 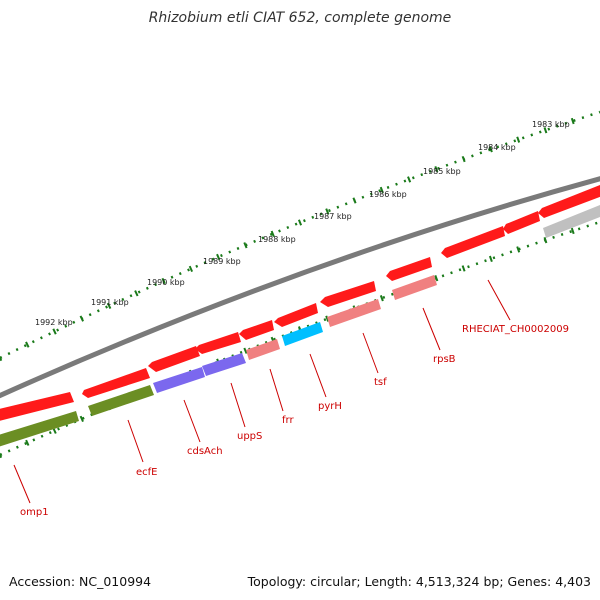 What do you see at coordinates (380, 382) in the screenshot?
I see `gene-label: tsf` at bounding box center [380, 382].